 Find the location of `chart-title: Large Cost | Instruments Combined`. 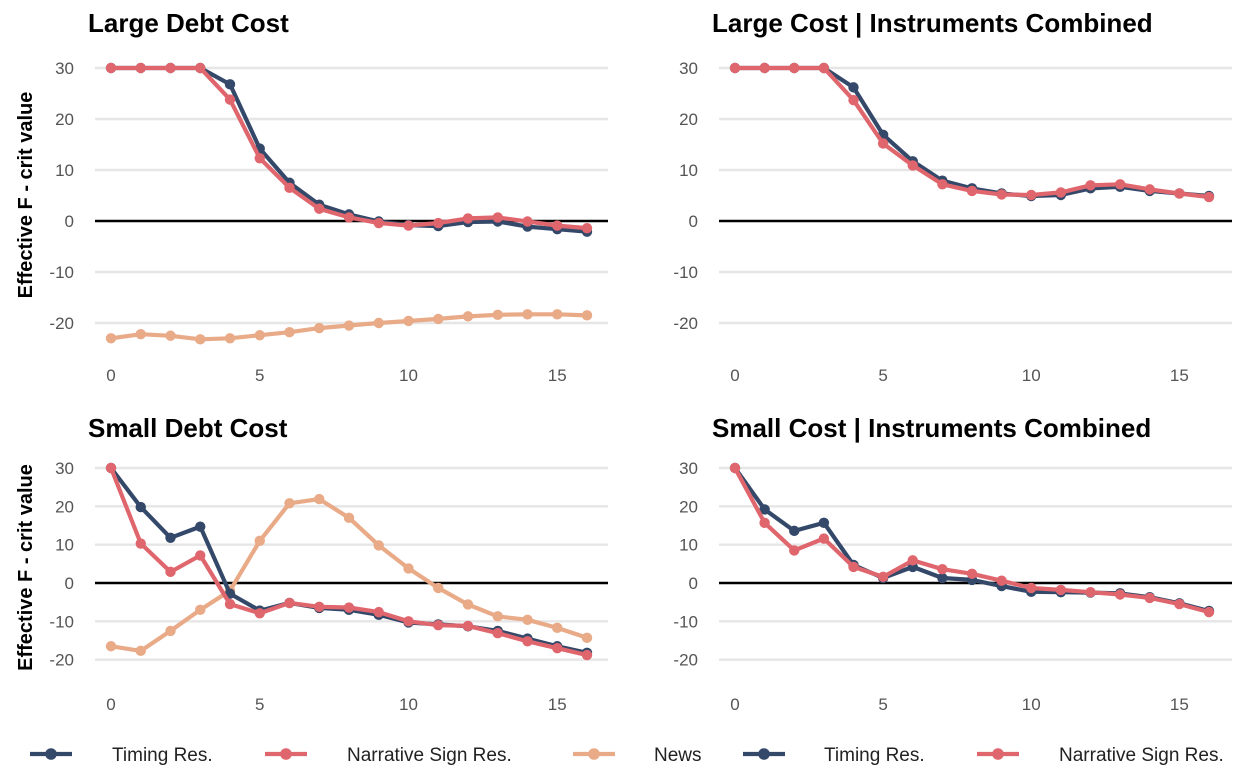

chart-title: Large Cost | Instruments Combined is located at coordinates (932, 23).